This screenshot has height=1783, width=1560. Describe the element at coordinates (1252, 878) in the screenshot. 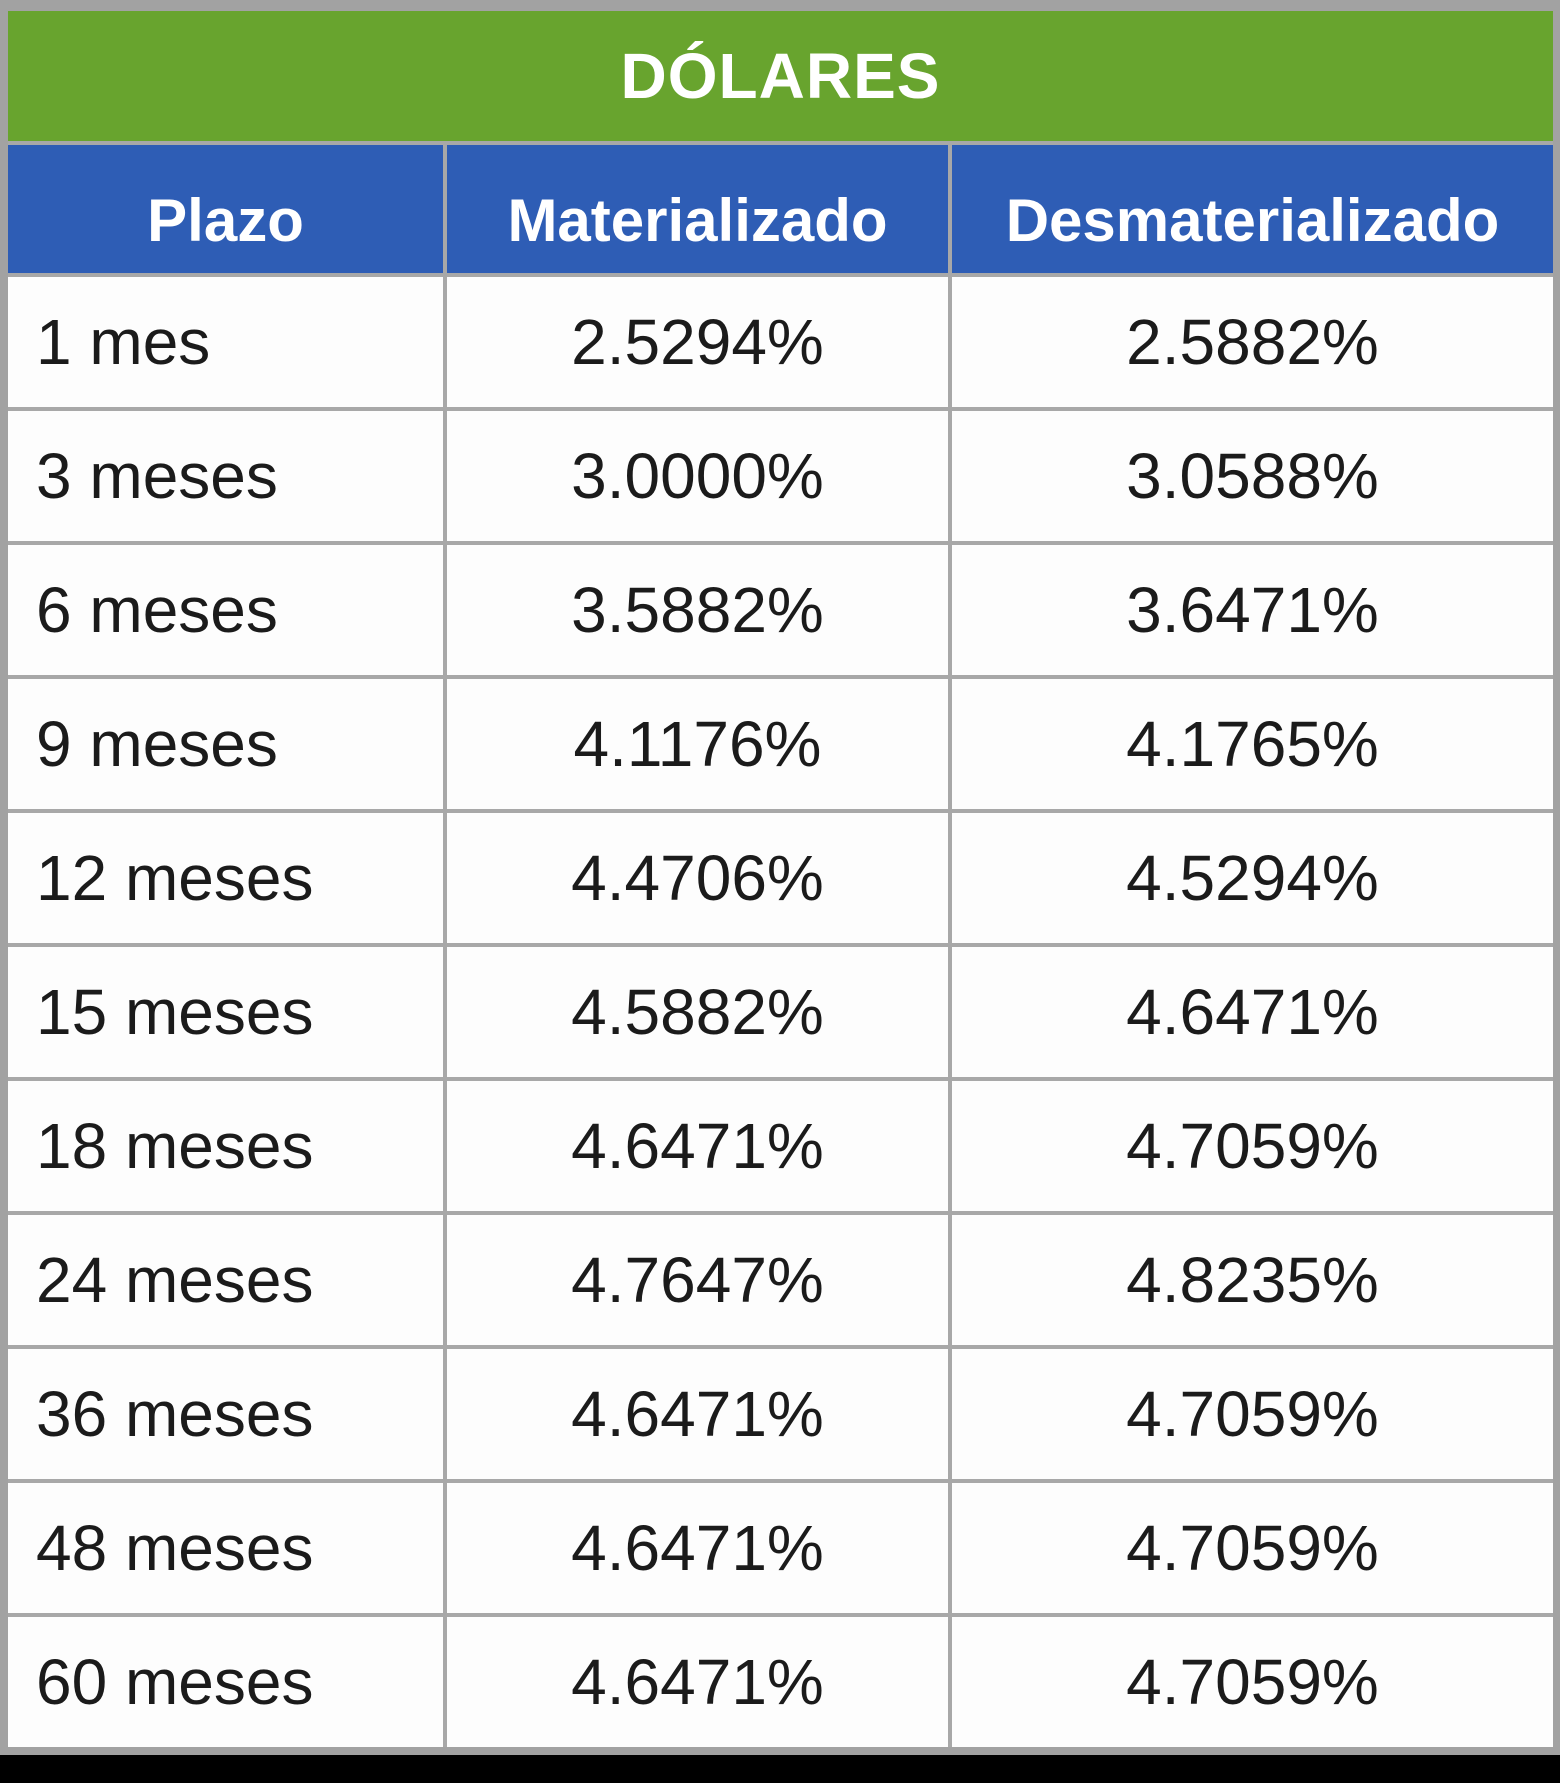

I see `desmaterializado-cell: 4.5294%` at that location.